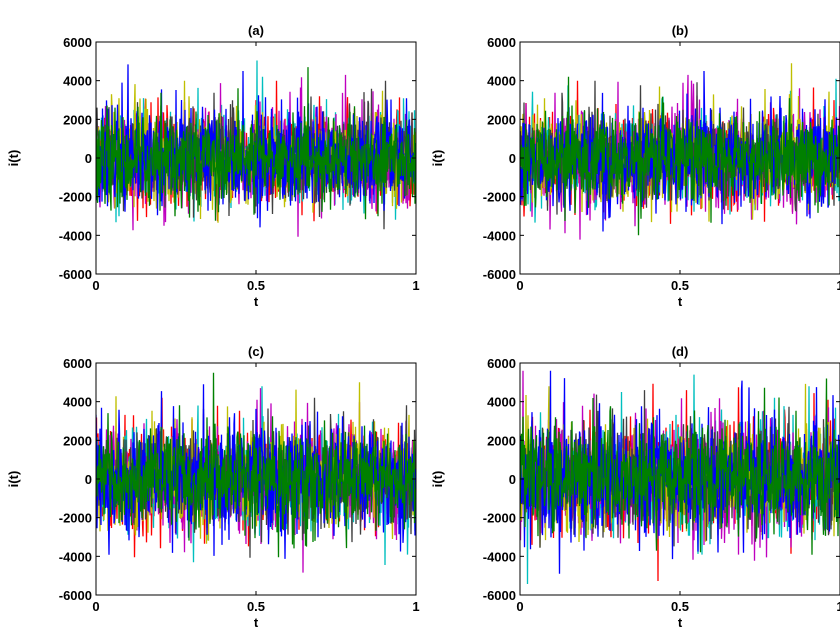  What do you see at coordinates (256, 351) in the screenshot?
I see `panel-title: (c)` at bounding box center [256, 351].